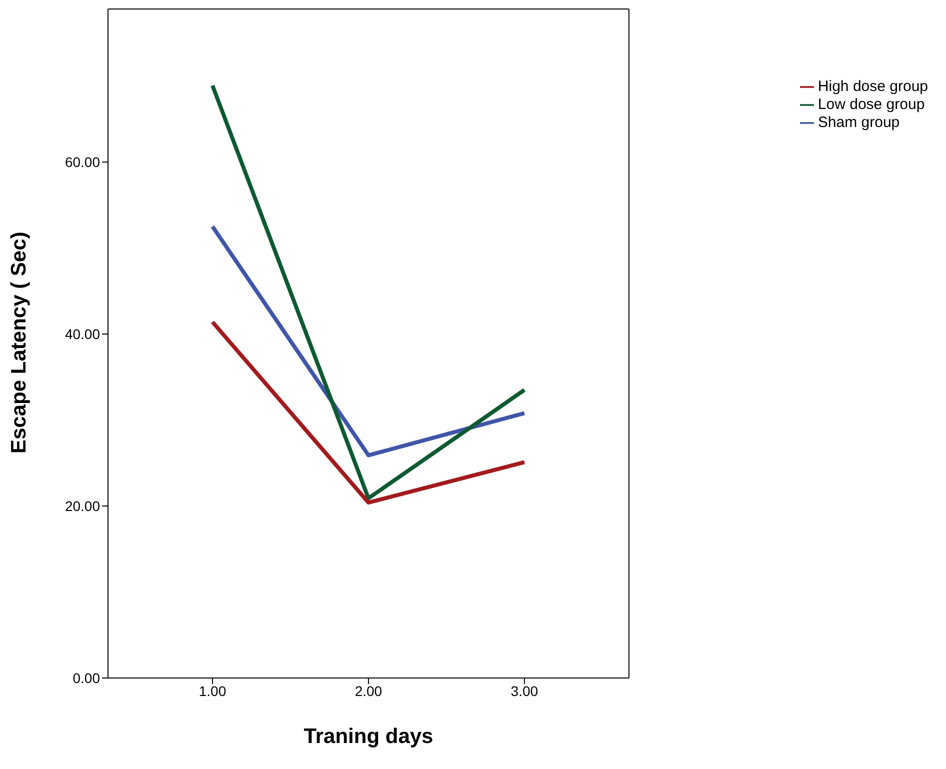  What do you see at coordinates (524, 690) in the screenshot?
I see `x-tick-label: 3.00` at bounding box center [524, 690].